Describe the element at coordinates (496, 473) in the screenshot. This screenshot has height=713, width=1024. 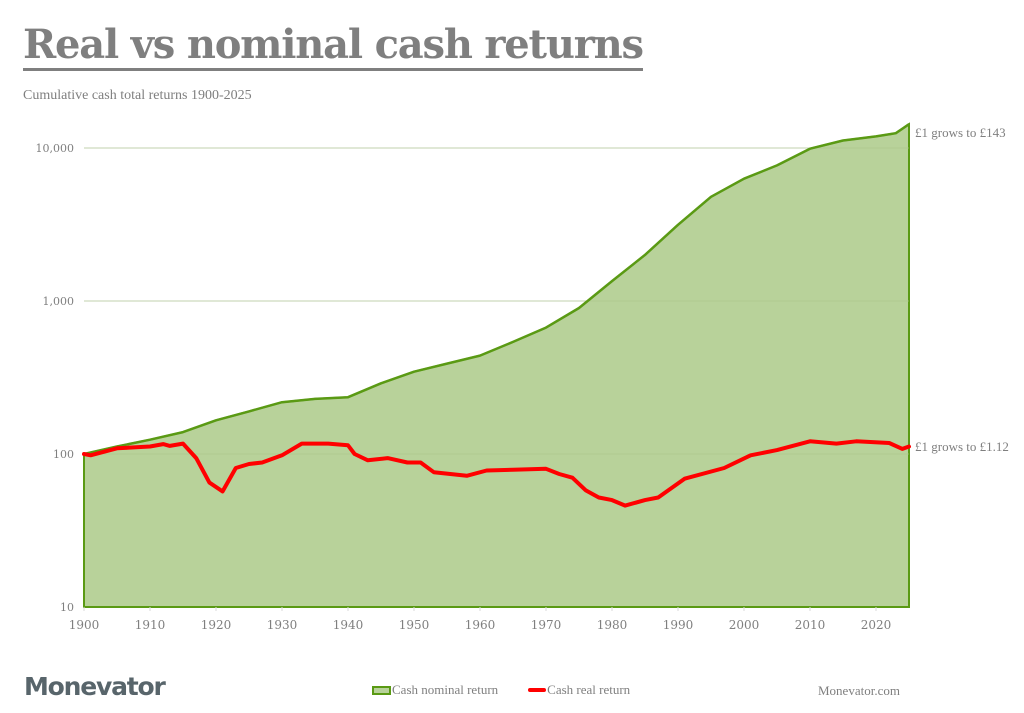
I see `real-line` at that location.